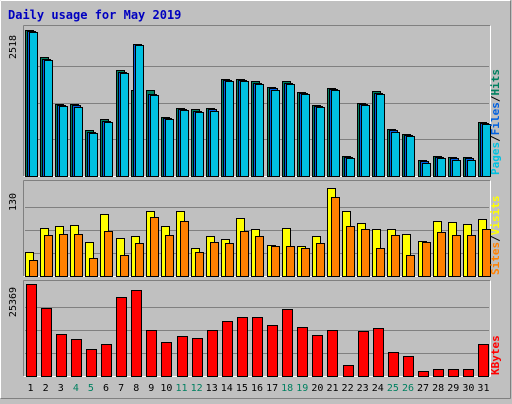 The height and width of the screenshot is (404, 512). Describe the element at coordinates (495, 158) in the screenshot. I see `panel-1-legend-pages: Pages` at that location.